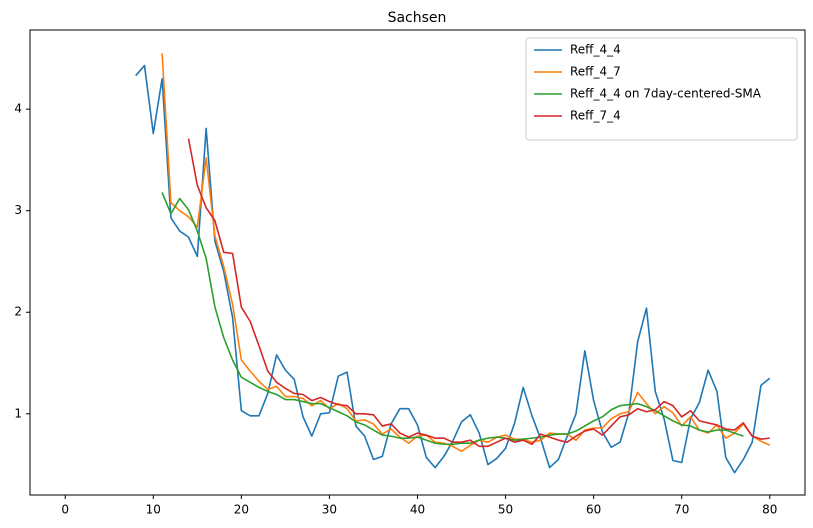  What do you see at coordinates (595, 116) in the screenshot?
I see `legend-label: Reff_7_4` at bounding box center [595, 116].